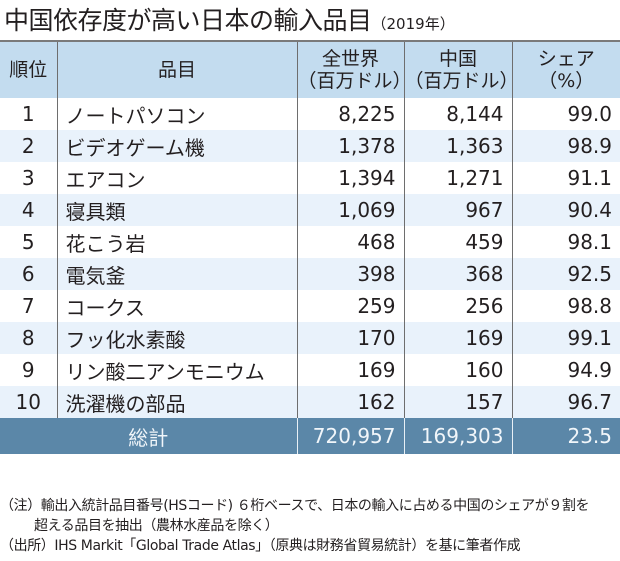 Image resolution: width=620 pixels, height=561 pixels. What do you see at coordinates (457, 242) in the screenshot?
I see `cell-china: 459` at bounding box center [457, 242].